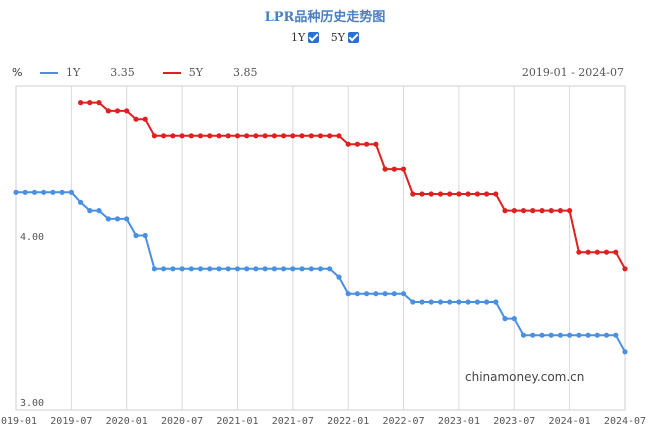 This screenshot has height=445, width=650. I want to click on x-tick-label: 2020-07, so click(182, 421).